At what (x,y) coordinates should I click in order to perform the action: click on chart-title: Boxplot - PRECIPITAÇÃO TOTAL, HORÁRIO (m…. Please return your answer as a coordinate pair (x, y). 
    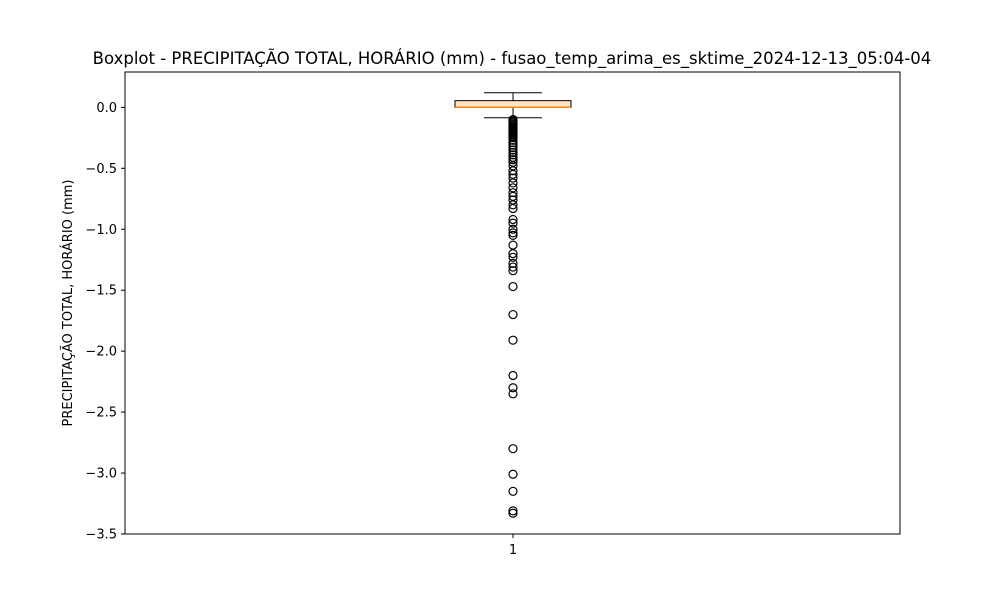
    Looking at the image, I should click on (512, 59).